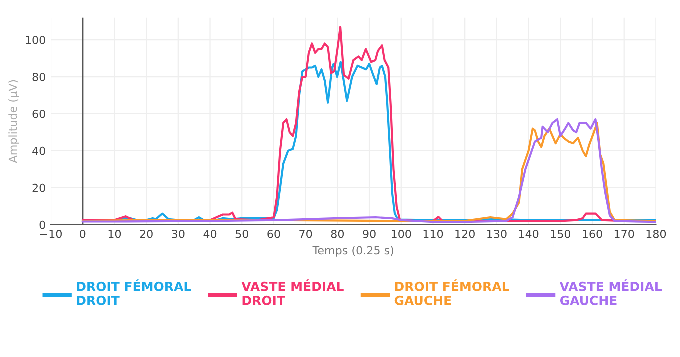  I want to click on x-tick-label: 100, so click(402, 234).